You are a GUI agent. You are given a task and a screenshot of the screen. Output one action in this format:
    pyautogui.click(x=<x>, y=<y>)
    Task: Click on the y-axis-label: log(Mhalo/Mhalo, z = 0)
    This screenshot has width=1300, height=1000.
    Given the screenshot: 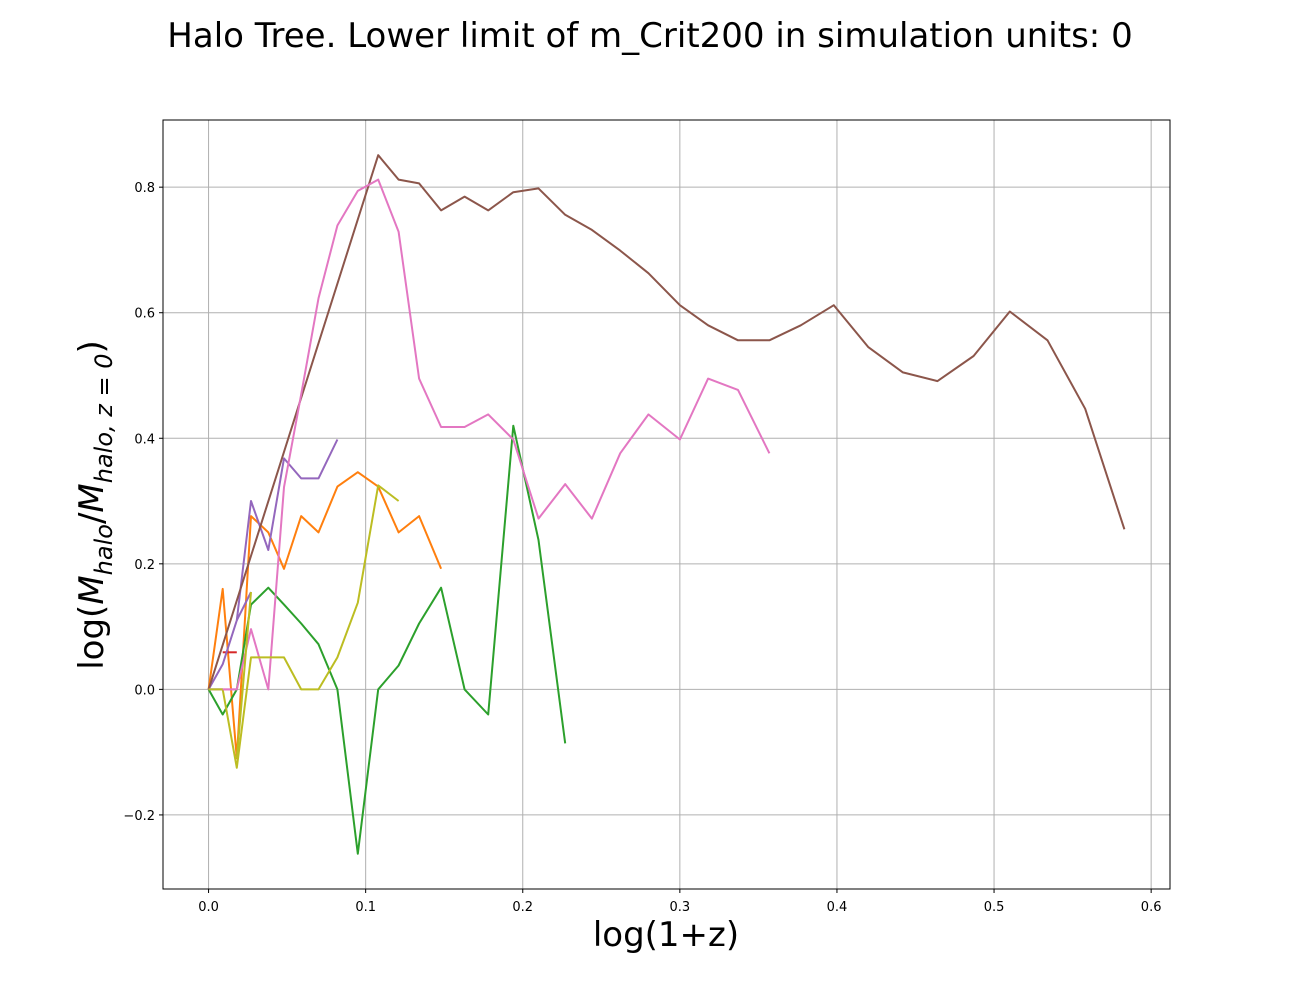 What is the action you would take?
    pyautogui.click(x=95, y=505)
    